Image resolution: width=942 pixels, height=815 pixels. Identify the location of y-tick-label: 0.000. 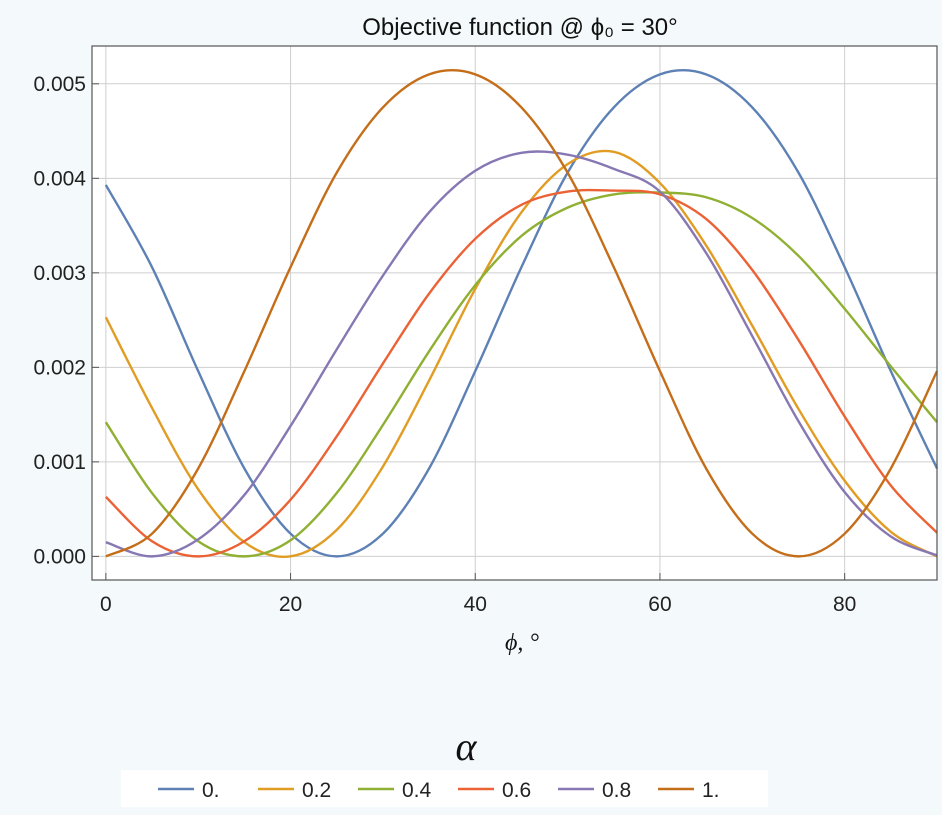
(59, 556).